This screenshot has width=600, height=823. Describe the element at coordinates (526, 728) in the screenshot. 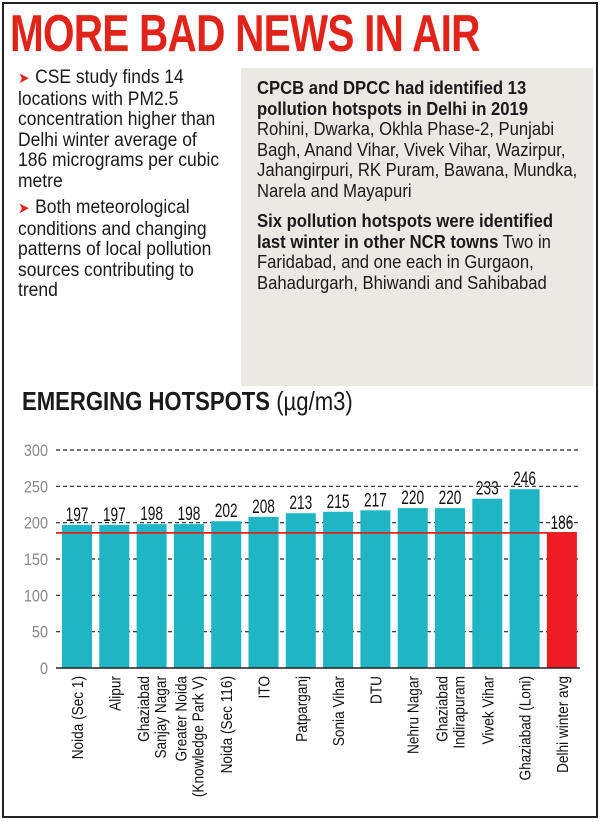

I see `x-tick-label: Ghaziabad (Loni)` at that location.